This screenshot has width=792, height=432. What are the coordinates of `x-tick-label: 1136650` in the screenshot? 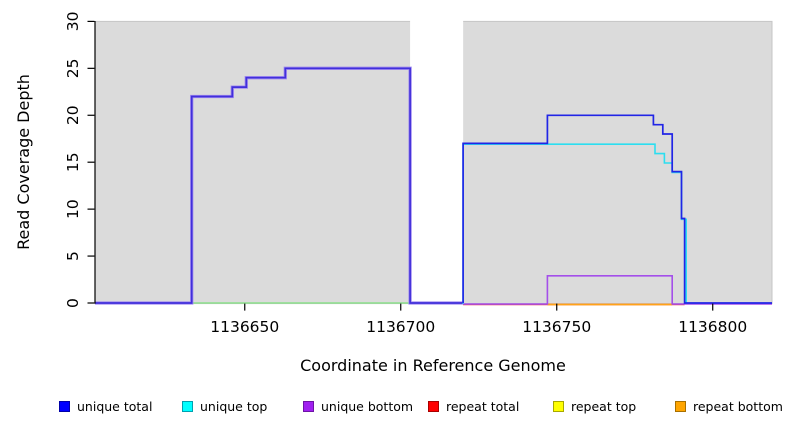 It's located at (244, 327).